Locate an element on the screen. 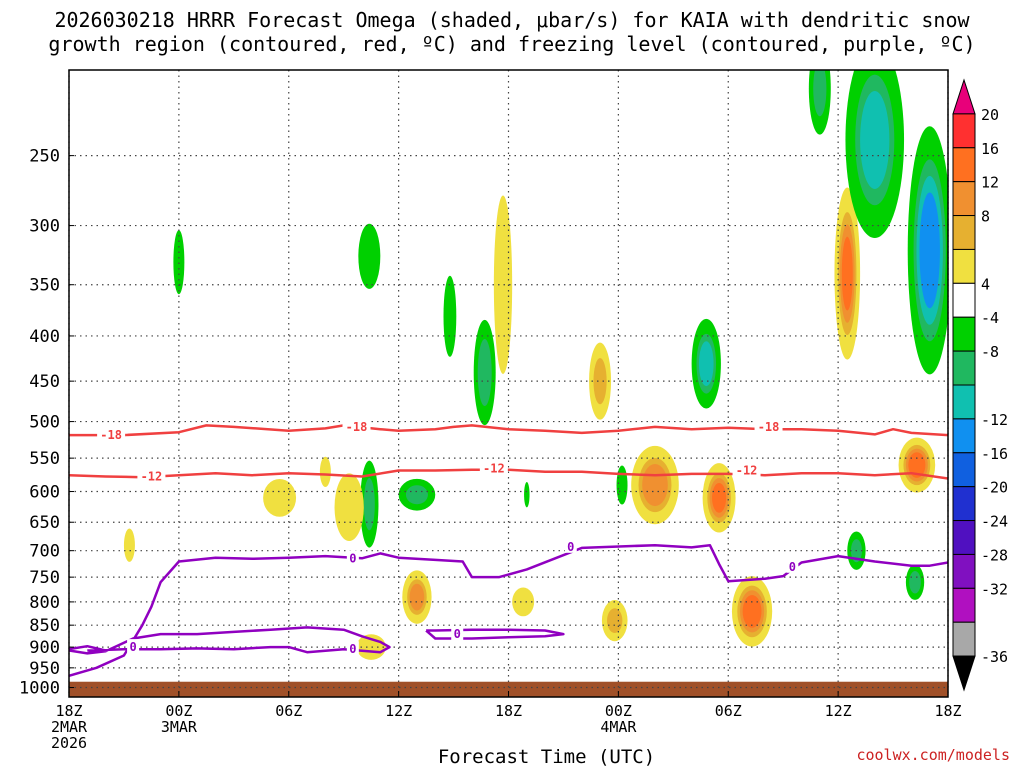 The width and height of the screenshot is (1024, 768). colorbar-label: 16 is located at coordinates (990, 149).